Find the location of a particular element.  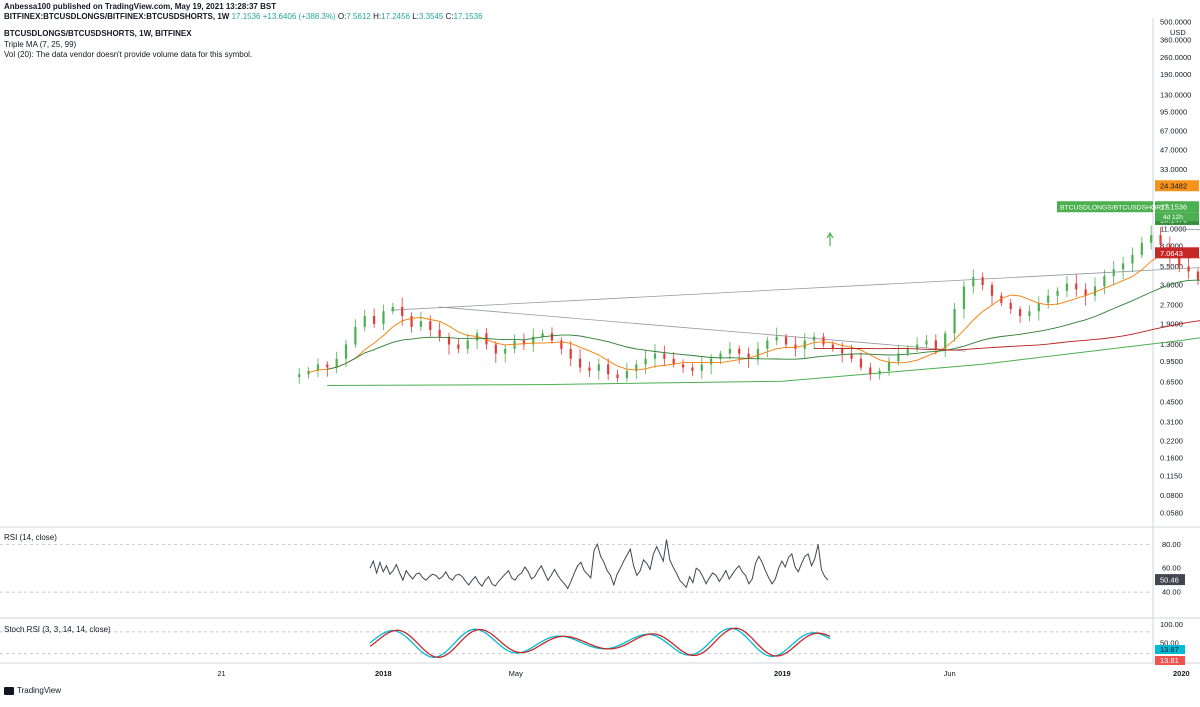

chart-title-line: BTCUSDLONGS/BTCUSDSHORTS, 1W, BITFINEX is located at coordinates (98, 34).